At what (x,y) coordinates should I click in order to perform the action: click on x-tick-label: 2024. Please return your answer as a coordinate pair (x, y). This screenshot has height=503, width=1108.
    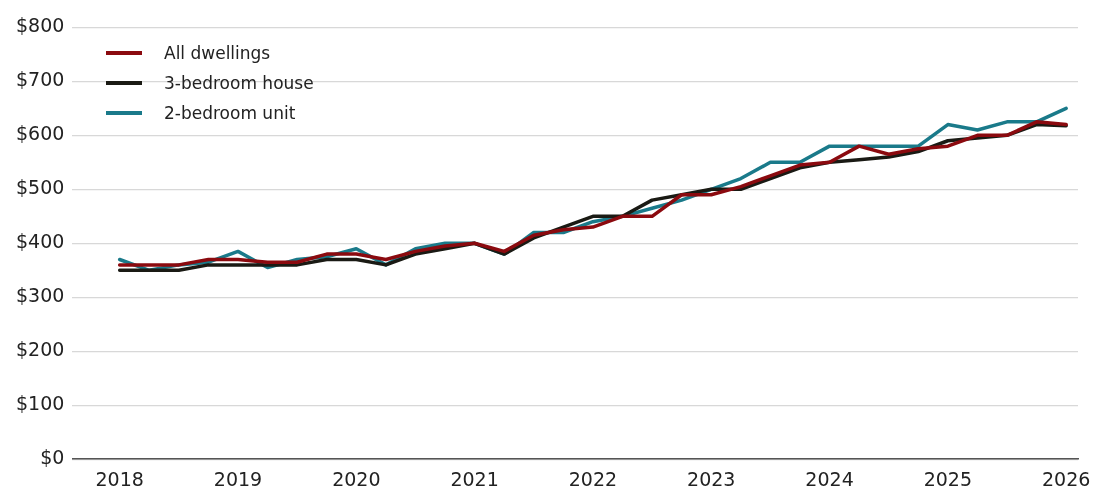
    Looking at the image, I should click on (829, 478).